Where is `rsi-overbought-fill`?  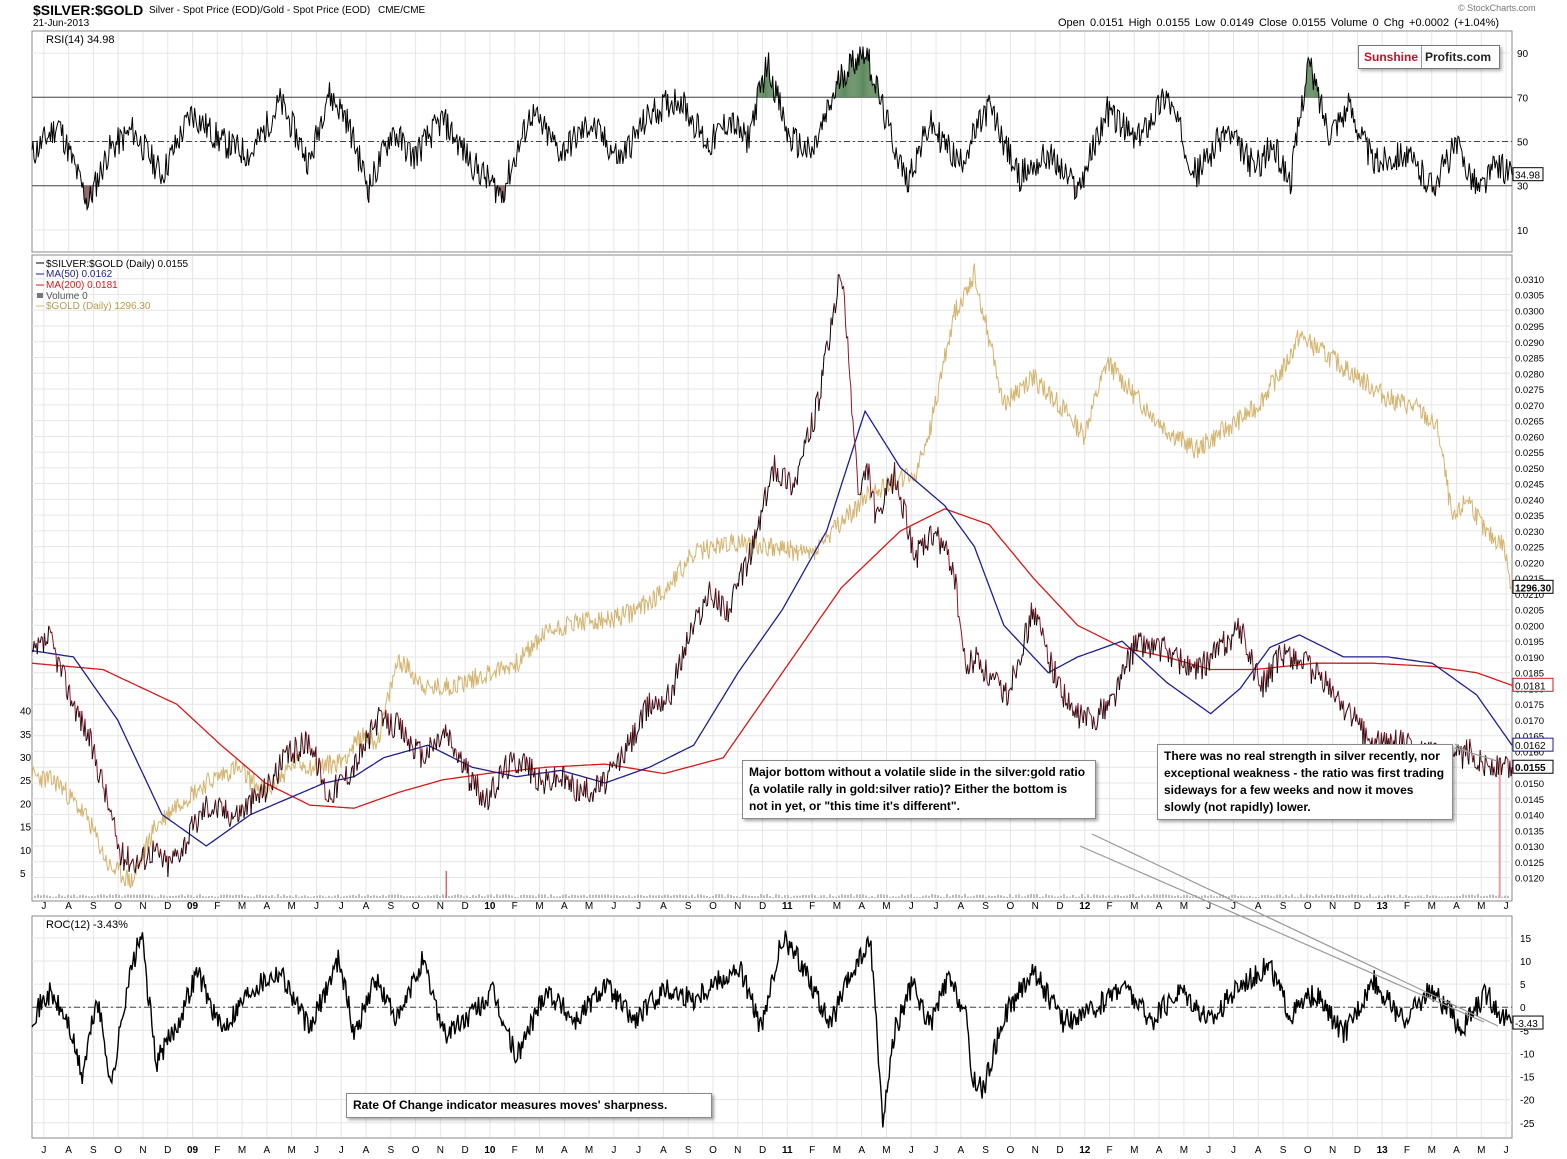 rsi-overbought-fill is located at coordinates (860, 72).